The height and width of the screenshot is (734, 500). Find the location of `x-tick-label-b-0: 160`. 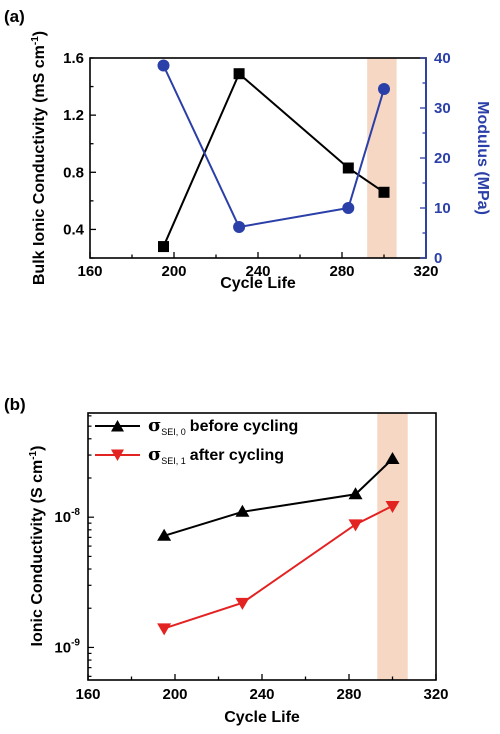

x-tick-label-b-0: 160 is located at coordinates (87, 694).